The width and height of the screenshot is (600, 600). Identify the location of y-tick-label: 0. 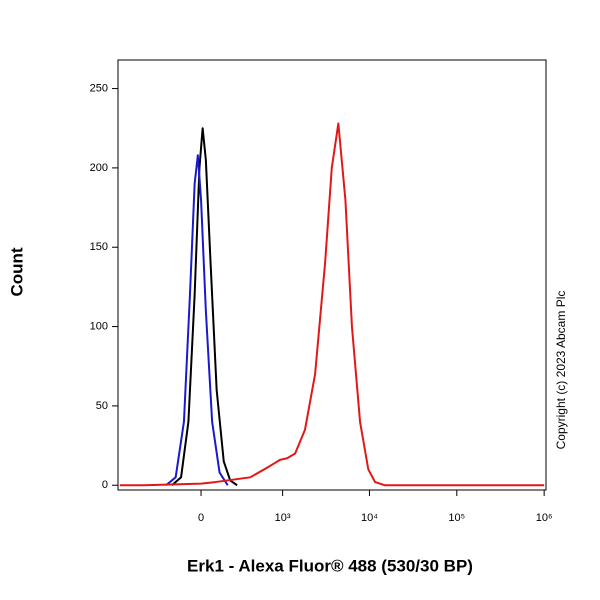
(105, 485).